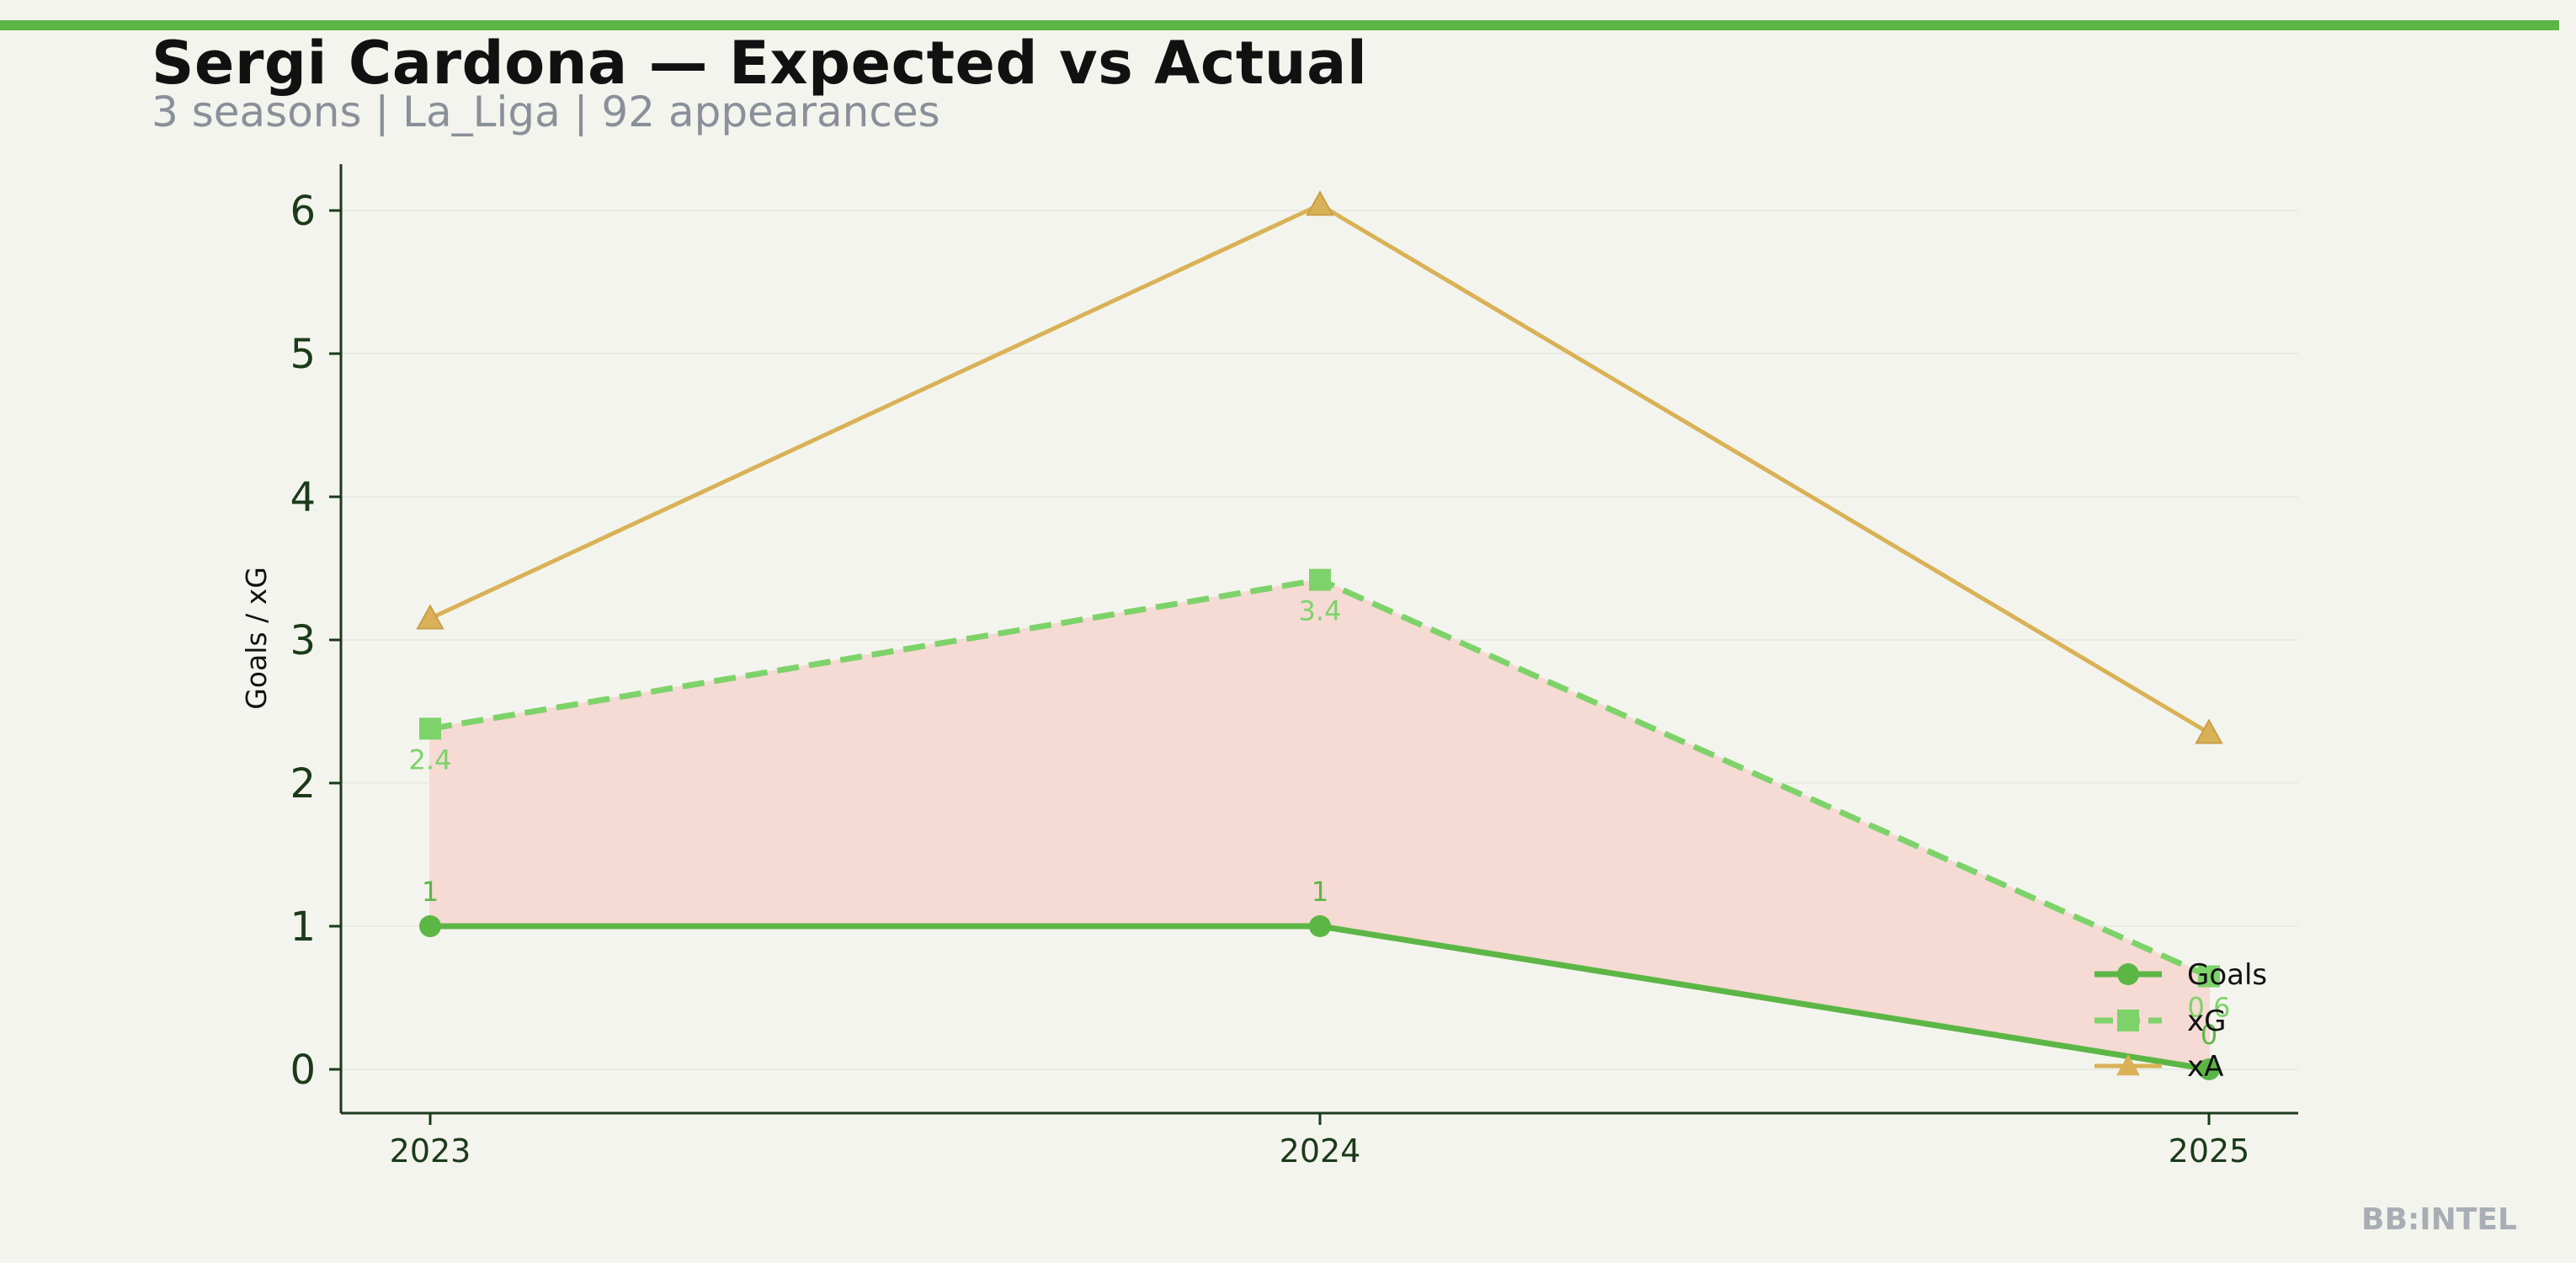 The width and height of the screenshot is (2576, 1263). I want to click on chart-title: Sergi Cardona — Expected vs Actual, so click(760, 63).